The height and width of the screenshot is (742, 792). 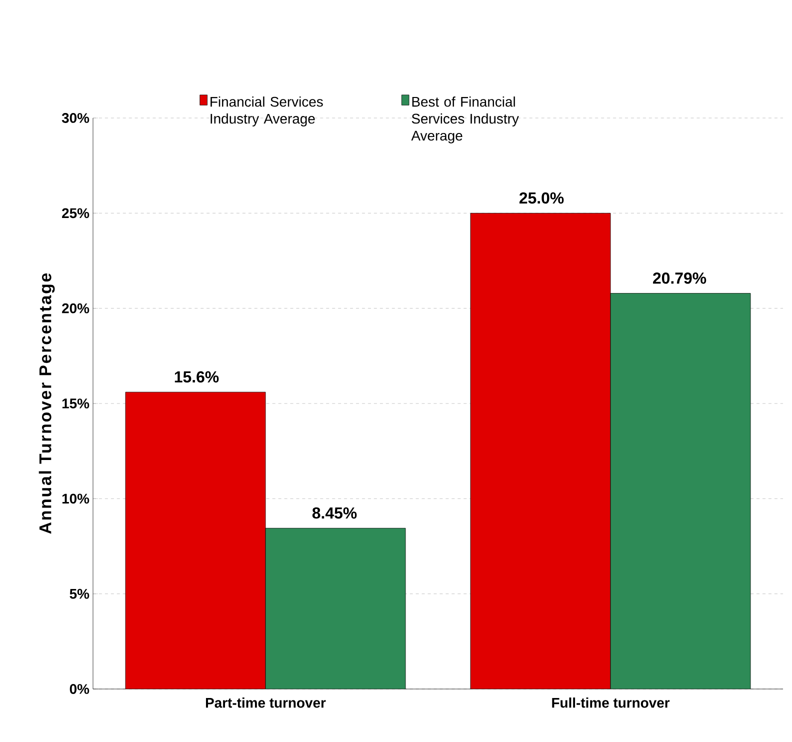 I want to click on legend-label: Best of Financial Services Industry Average, so click(x=465, y=120).